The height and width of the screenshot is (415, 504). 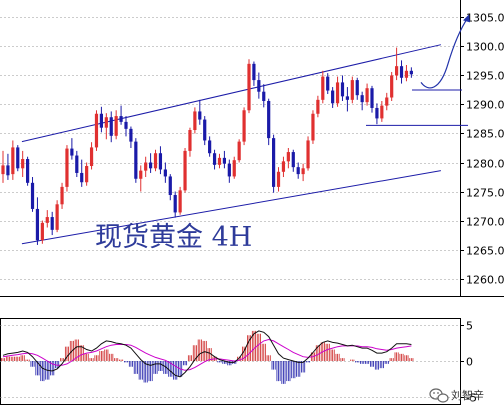 What do you see at coordinates (485, 105) in the screenshot?
I see `y-tick-label: 1290.0` at bounding box center [485, 105].